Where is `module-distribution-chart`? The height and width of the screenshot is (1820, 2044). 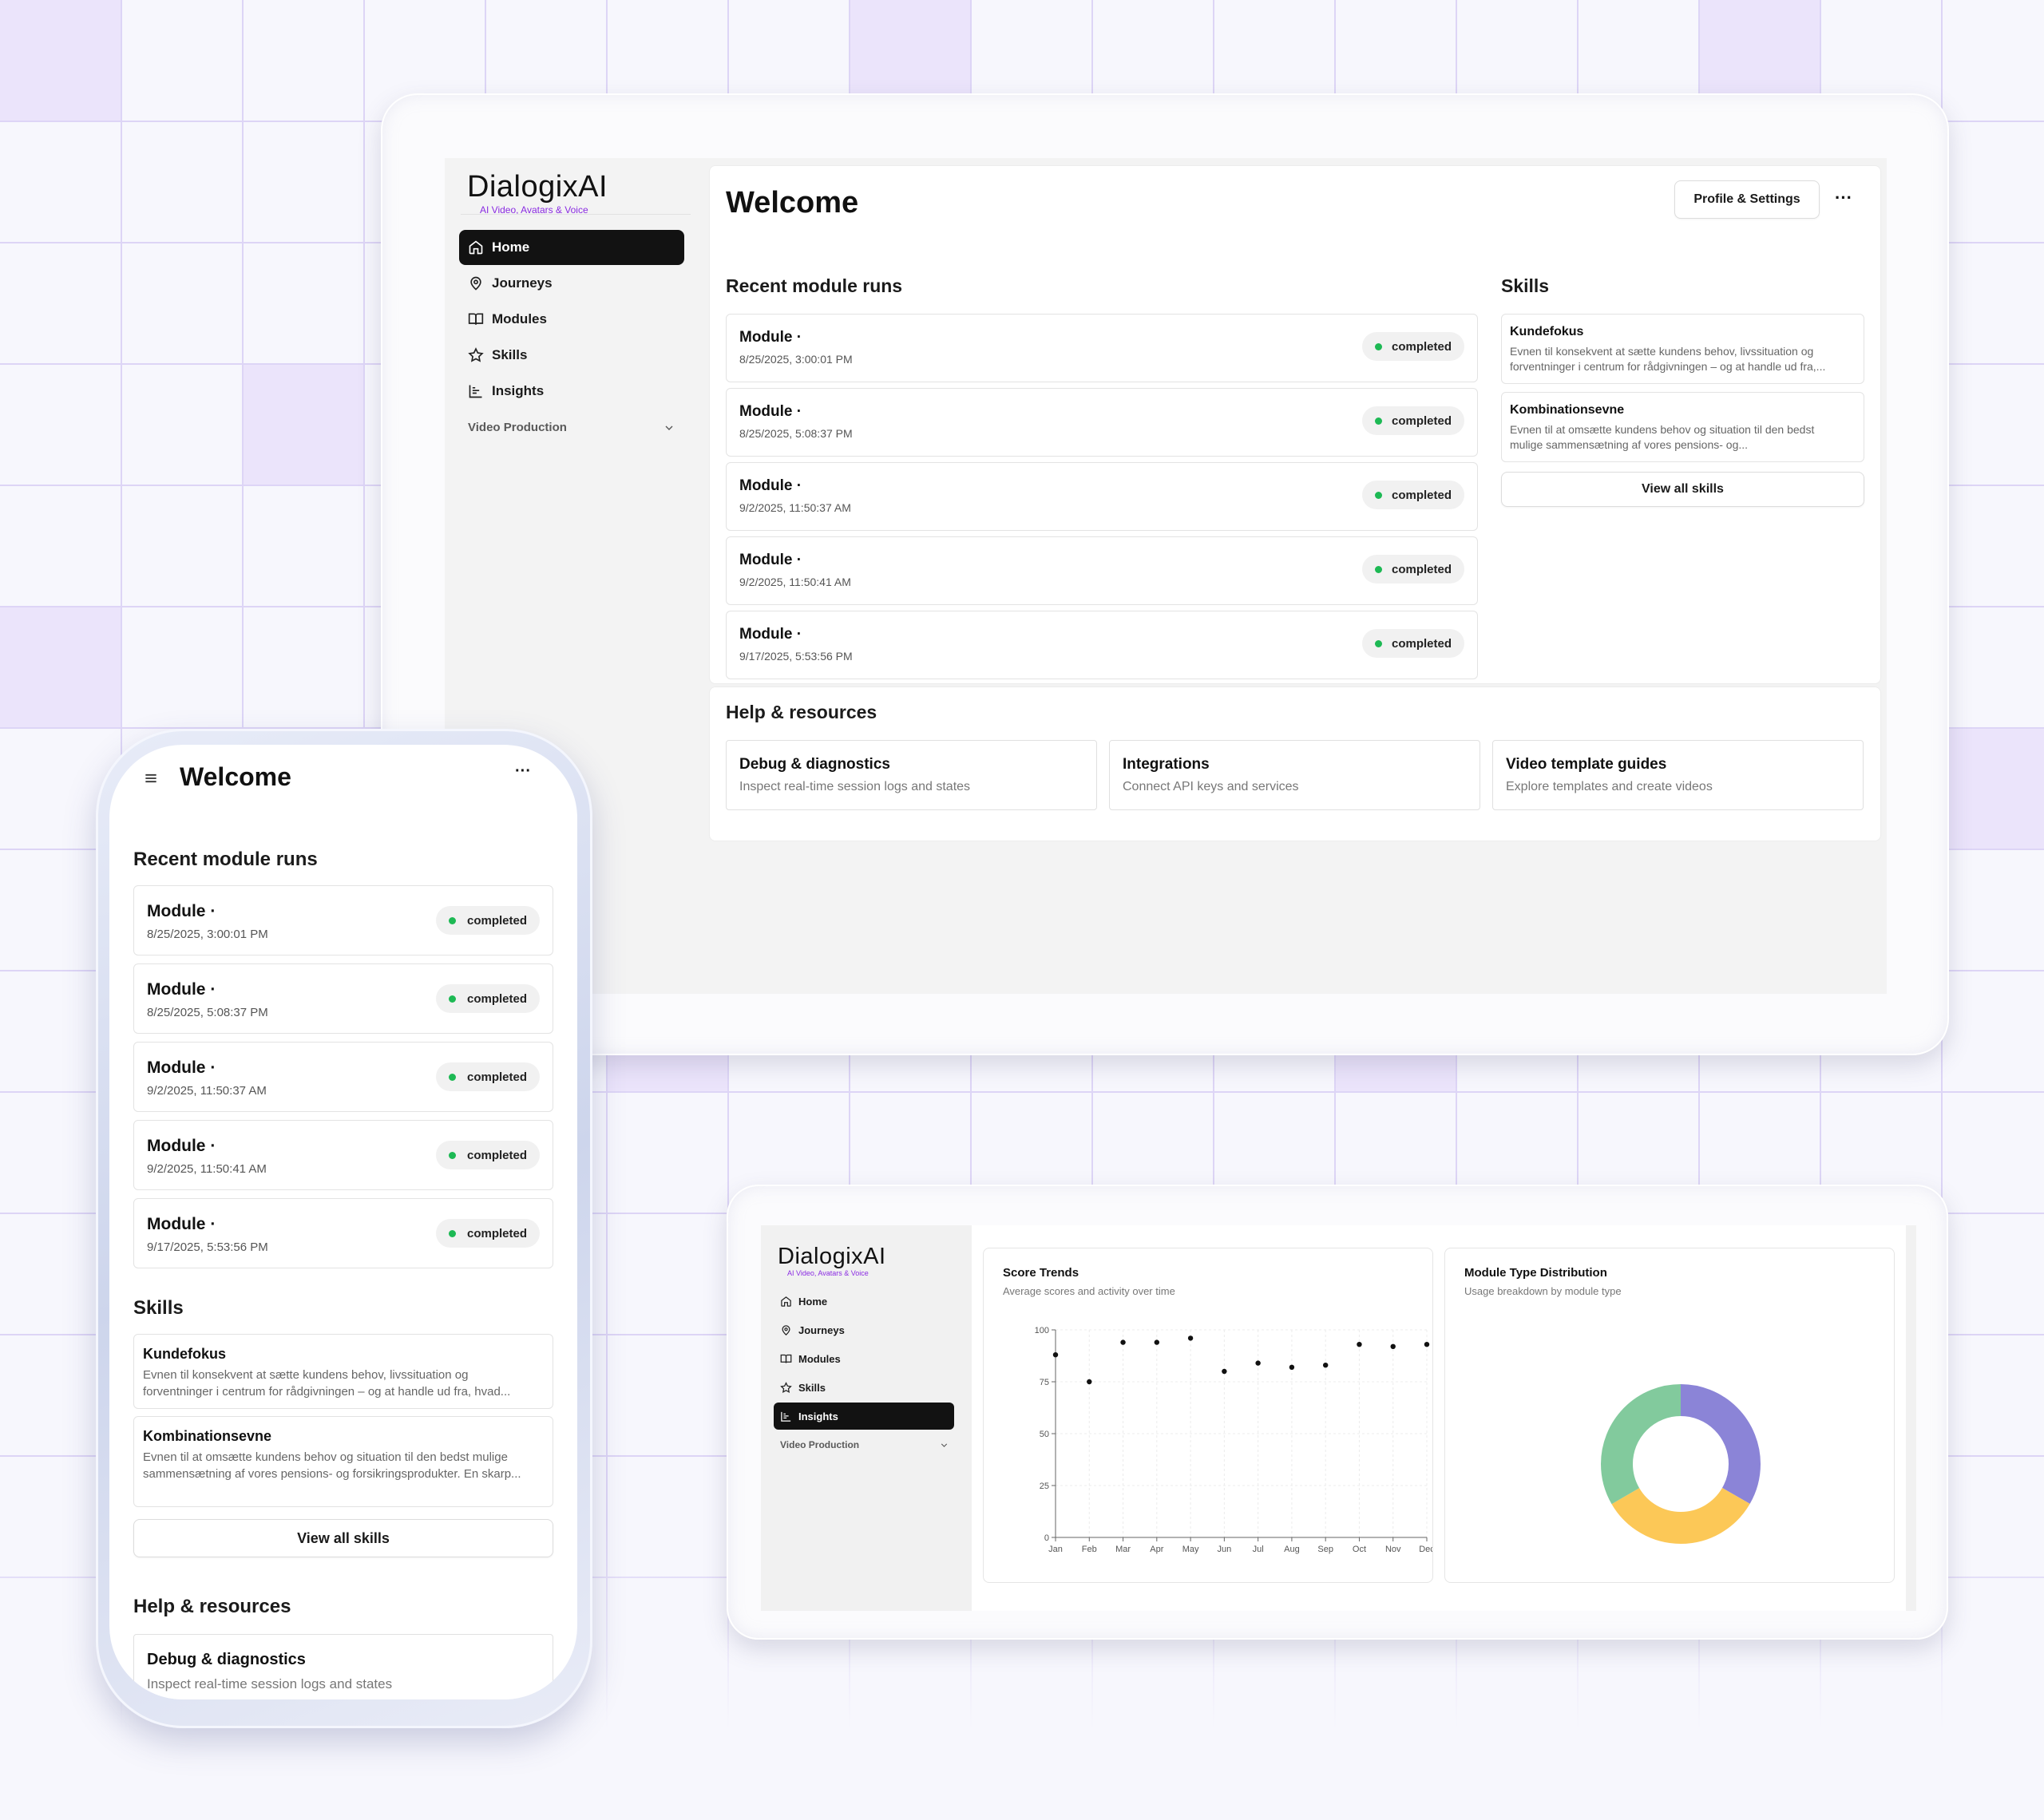 module-distribution-chart is located at coordinates (1681, 1464).